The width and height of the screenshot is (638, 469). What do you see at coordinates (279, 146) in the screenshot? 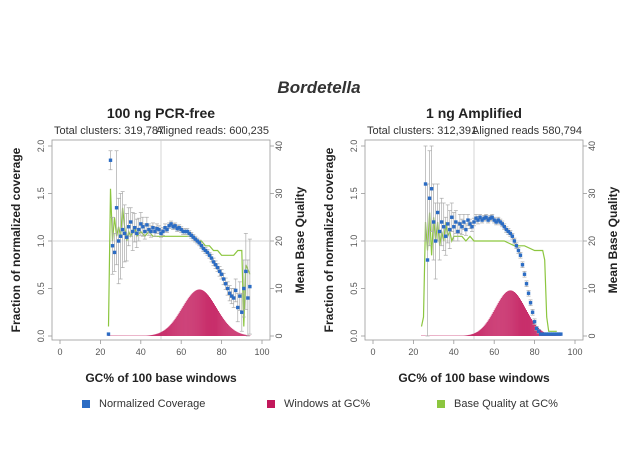
I see `y2-tick-label: 40` at bounding box center [279, 146].